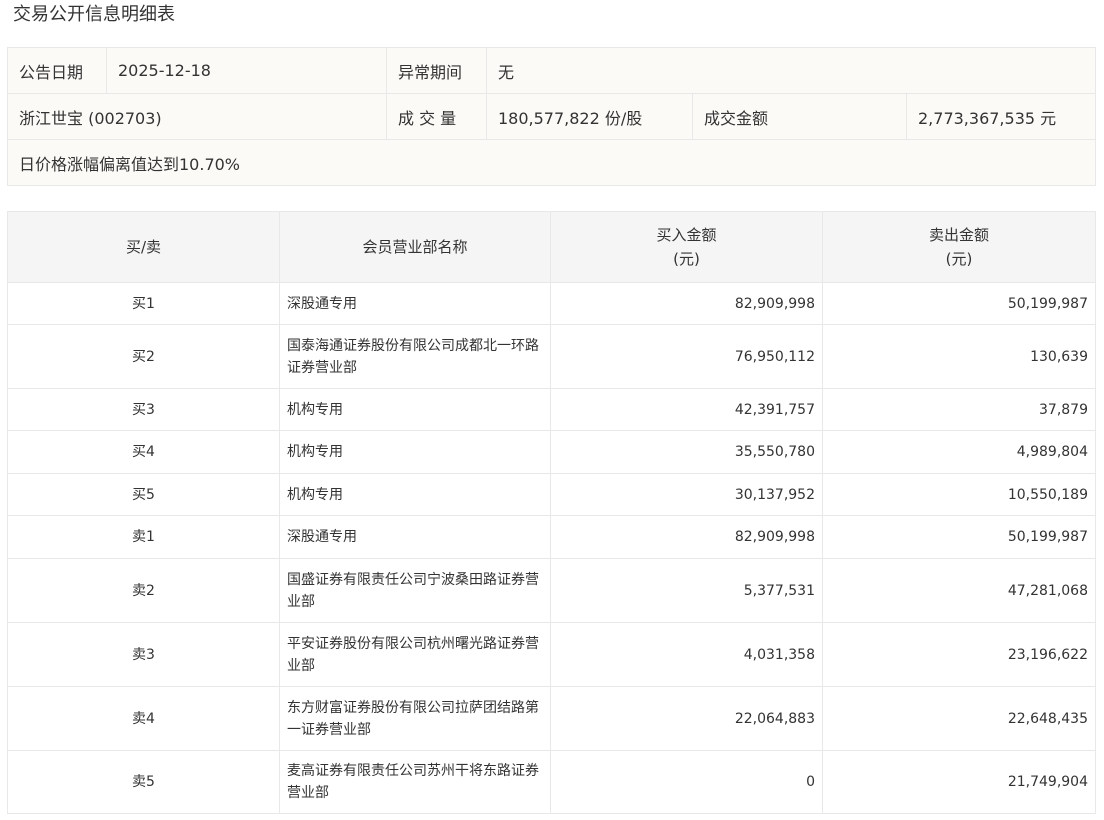 Image resolution: width=1104 pixels, height=820 pixels. Describe the element at coordinates (143, 247) in the screenshot. I see `header-side: 买/卖` at that location.